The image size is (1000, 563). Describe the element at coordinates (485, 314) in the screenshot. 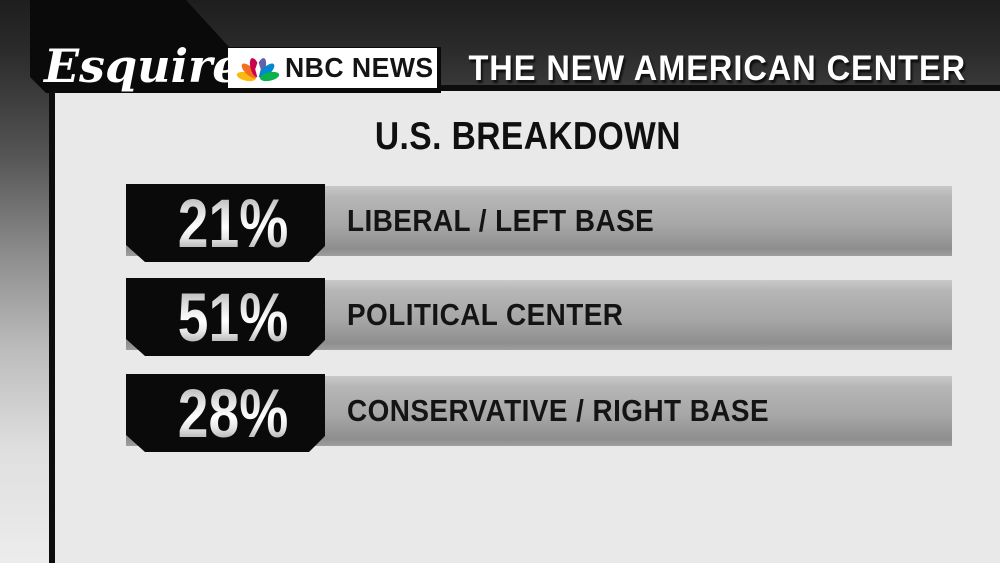

I see `stat-label: POLITICAL CENTER` at that location.